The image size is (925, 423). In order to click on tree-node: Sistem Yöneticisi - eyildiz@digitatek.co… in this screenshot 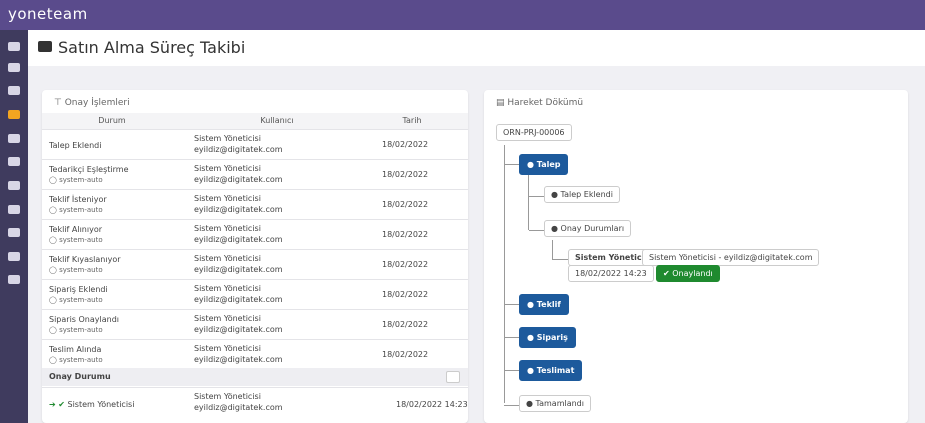, I will do `click(731, 257)`.